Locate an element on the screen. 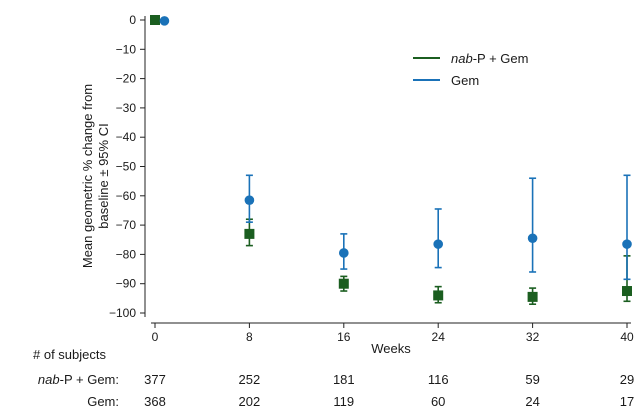  legend-label-rest: -P + Gem is located at coordinates (501, 58).